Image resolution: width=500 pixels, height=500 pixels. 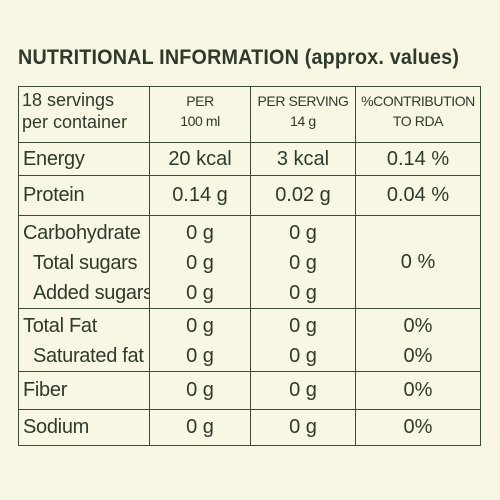 I want to click on total-fat-label: Total Fat, so click(x=60, y=326).